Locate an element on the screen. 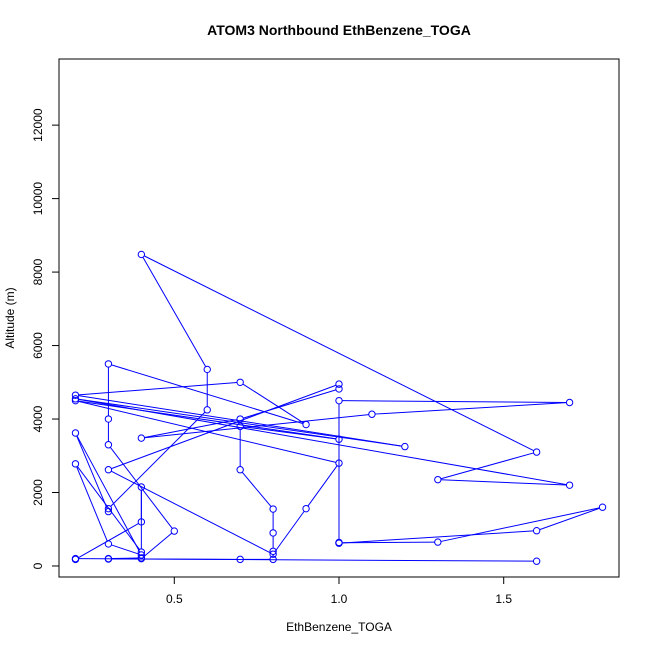 The image size is (650, 650). y-tick-label: 8000 is located at coordinates (38, 271).